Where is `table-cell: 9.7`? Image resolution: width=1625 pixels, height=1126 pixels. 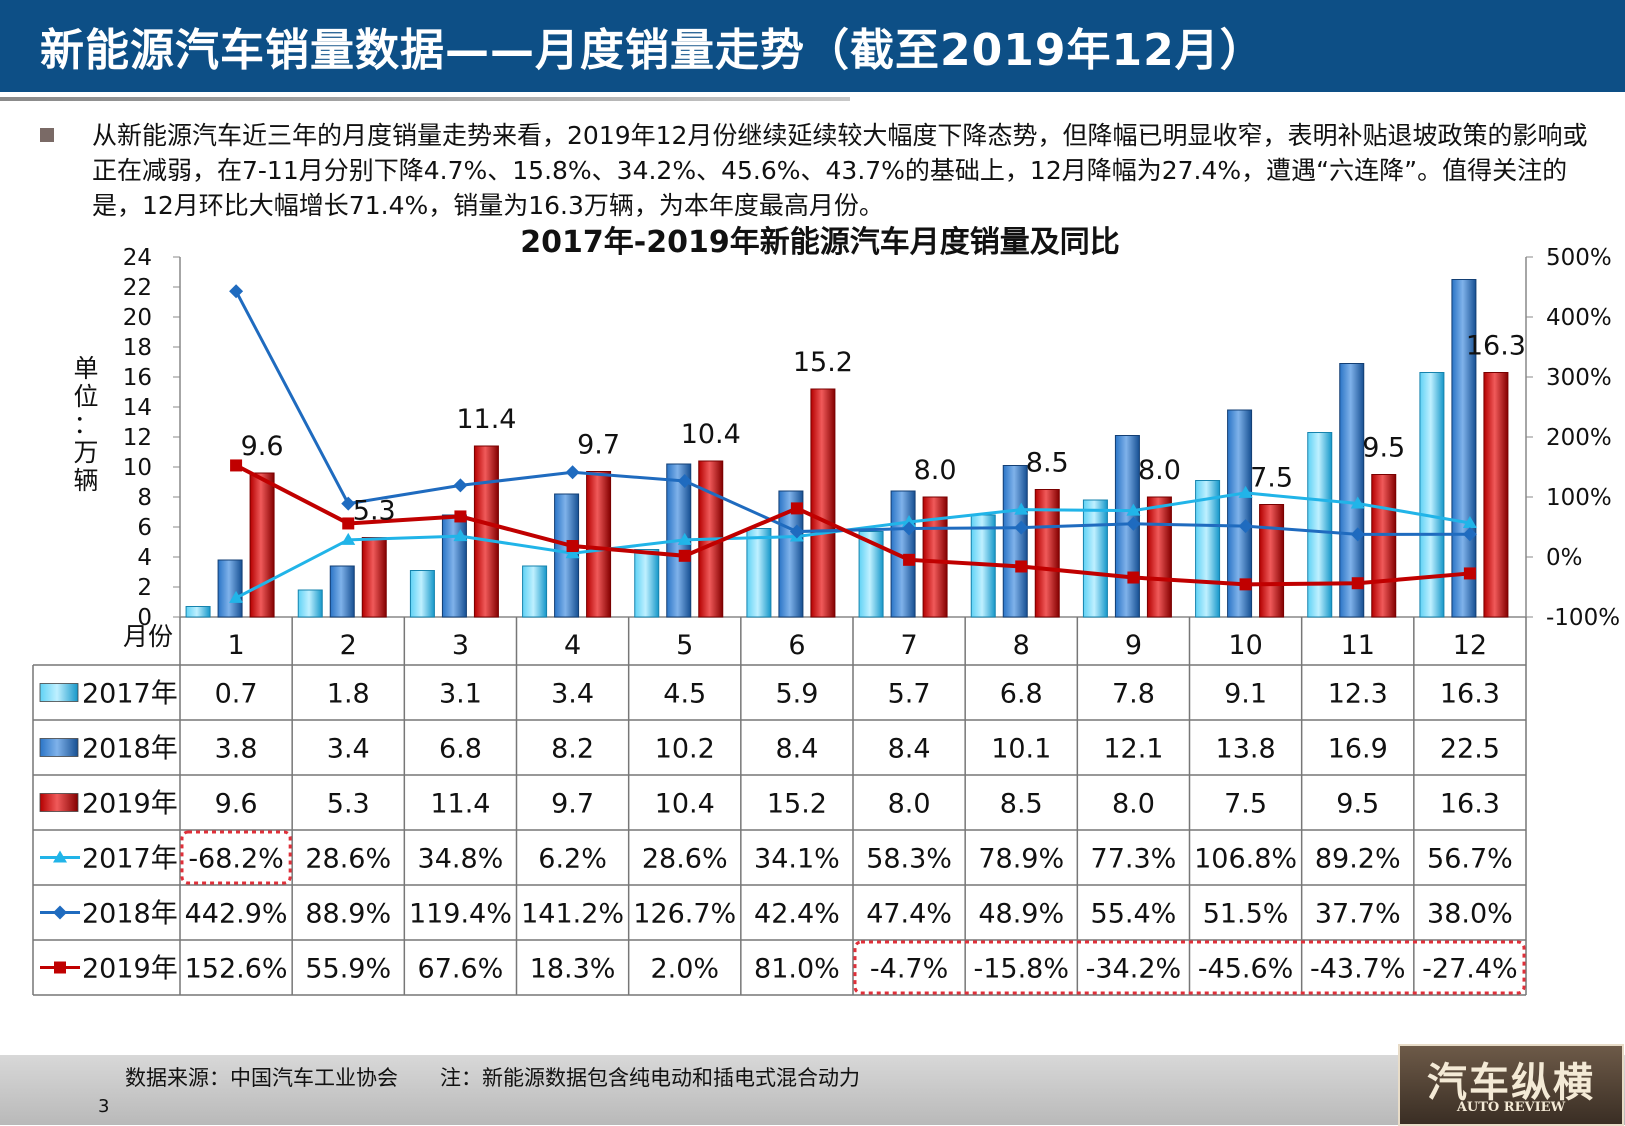 table-cell: 9.7 is located at coordinates (572, 804).